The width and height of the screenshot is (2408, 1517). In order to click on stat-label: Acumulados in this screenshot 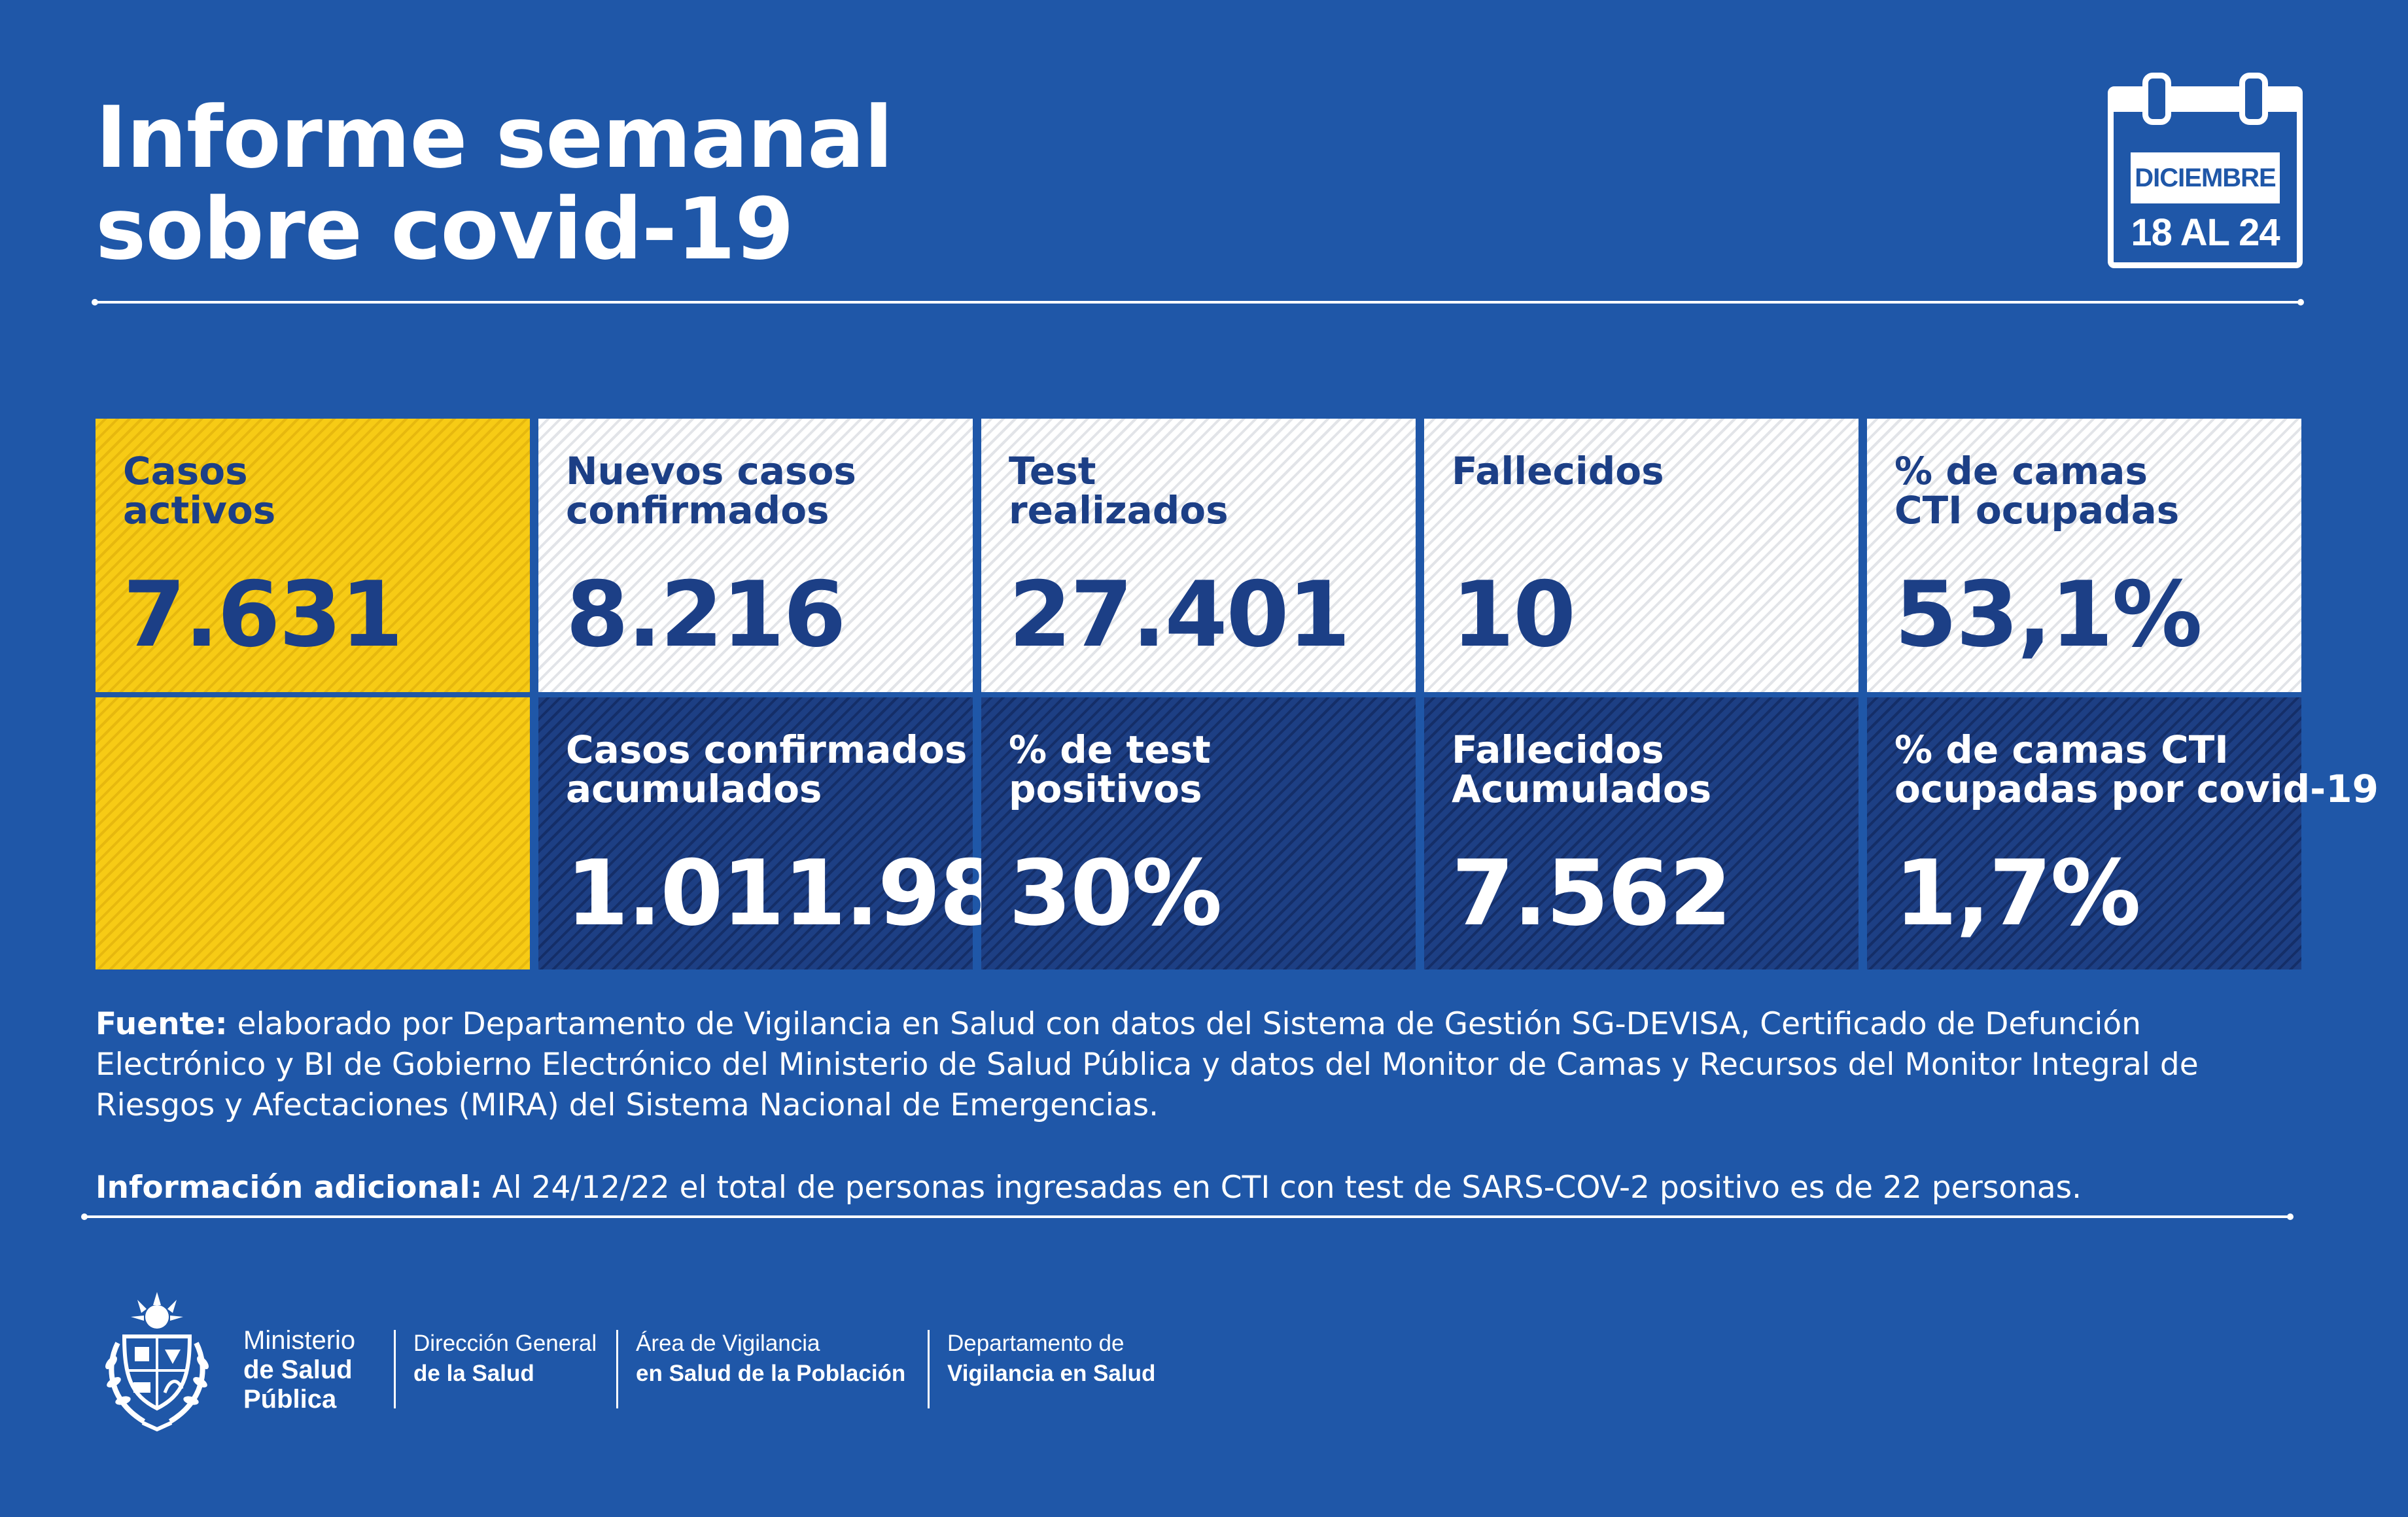, I will do `click(1582, 789)`.